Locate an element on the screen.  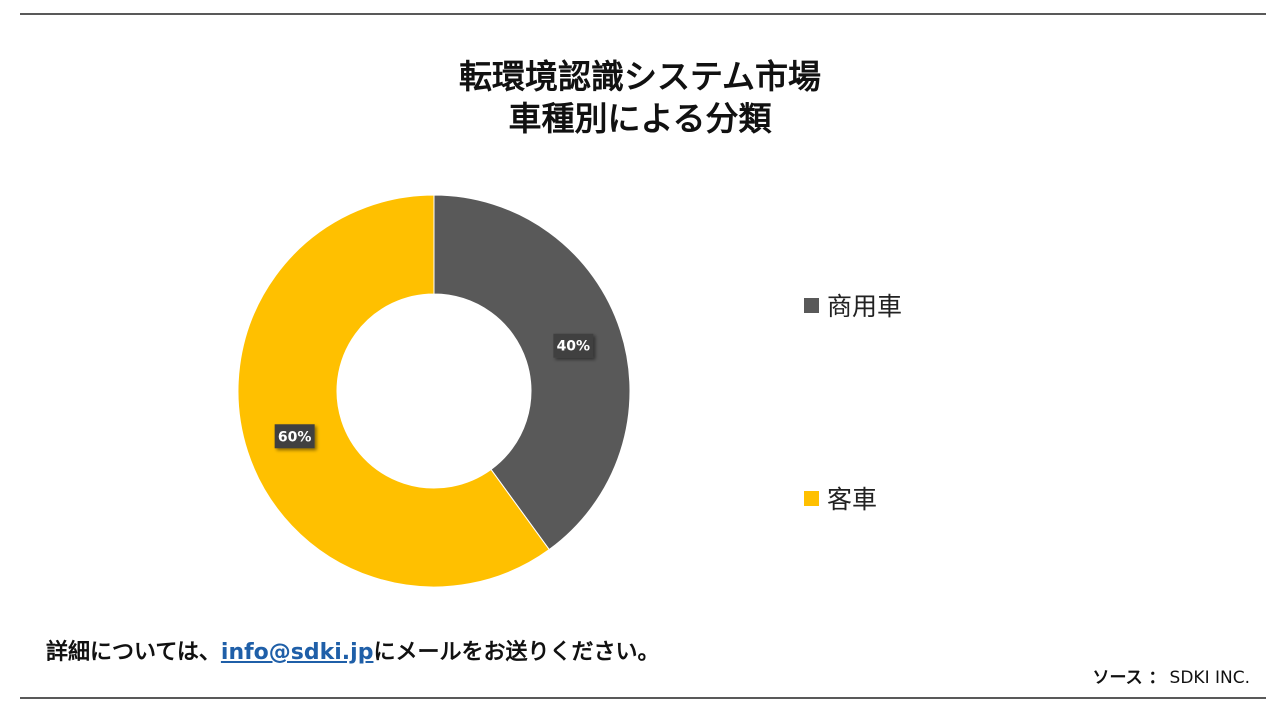
legend-swatch-commercial is located at coordinates (811, 305).